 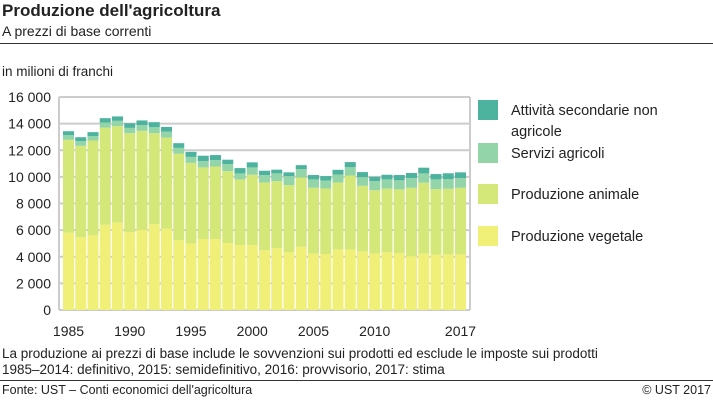 What do you see at coordinates (374, 331) in the screenshot?
I see `x-tick-label: 2010` at bounding box center [374, 331].